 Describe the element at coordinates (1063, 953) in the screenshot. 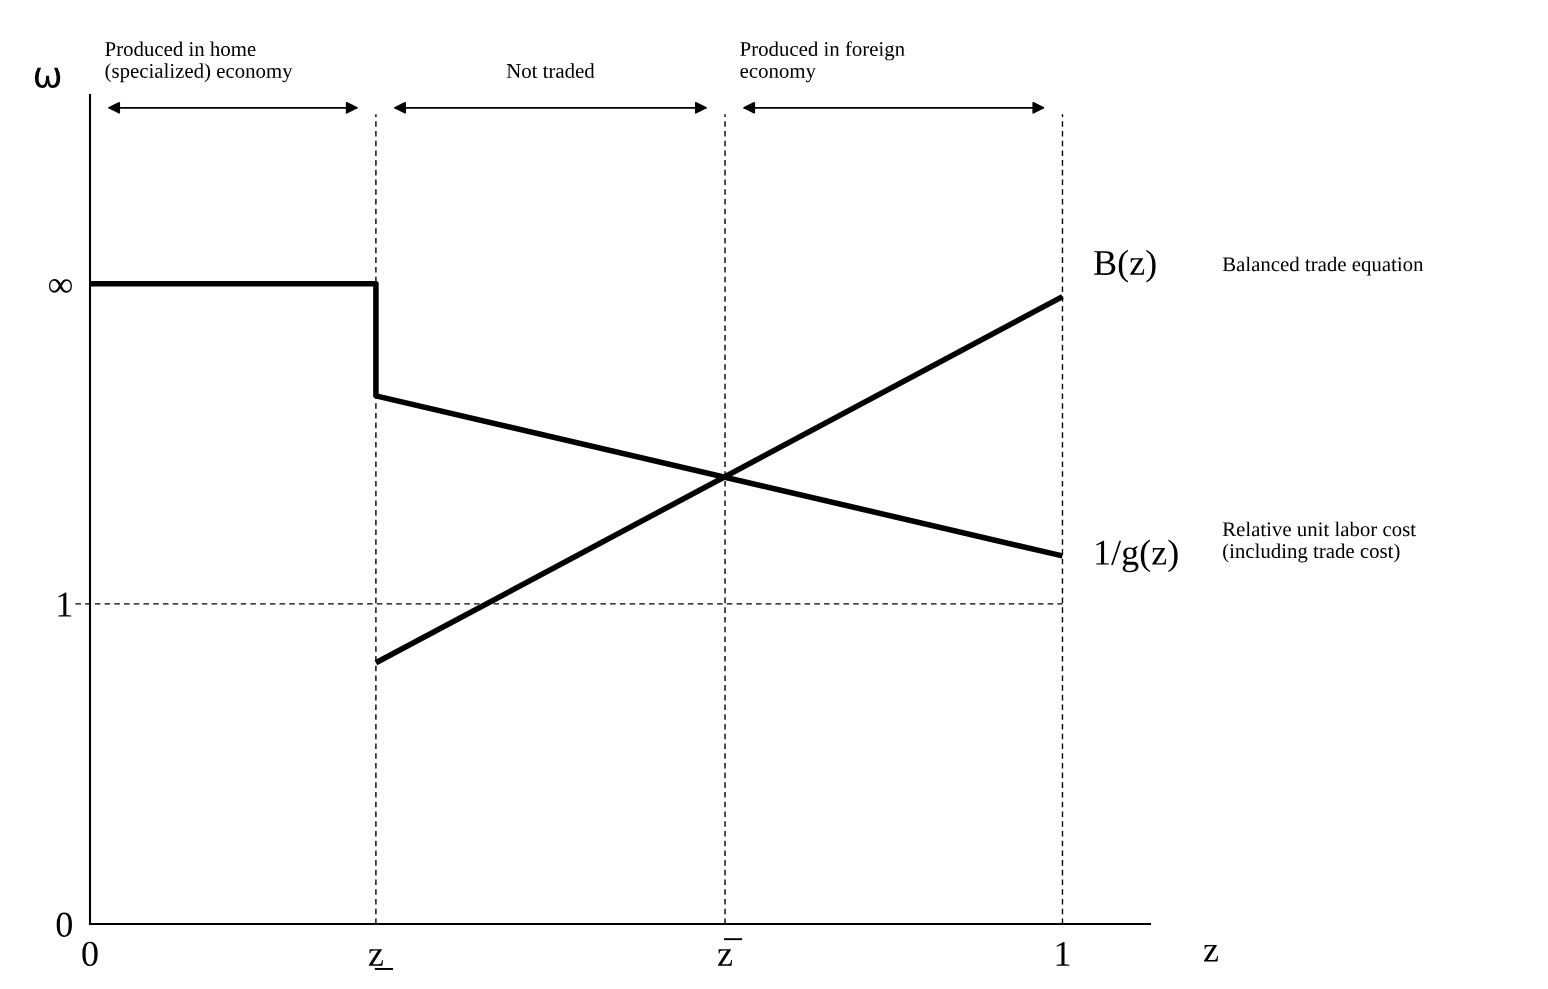

I see `x-tick-label: 1` at that location.